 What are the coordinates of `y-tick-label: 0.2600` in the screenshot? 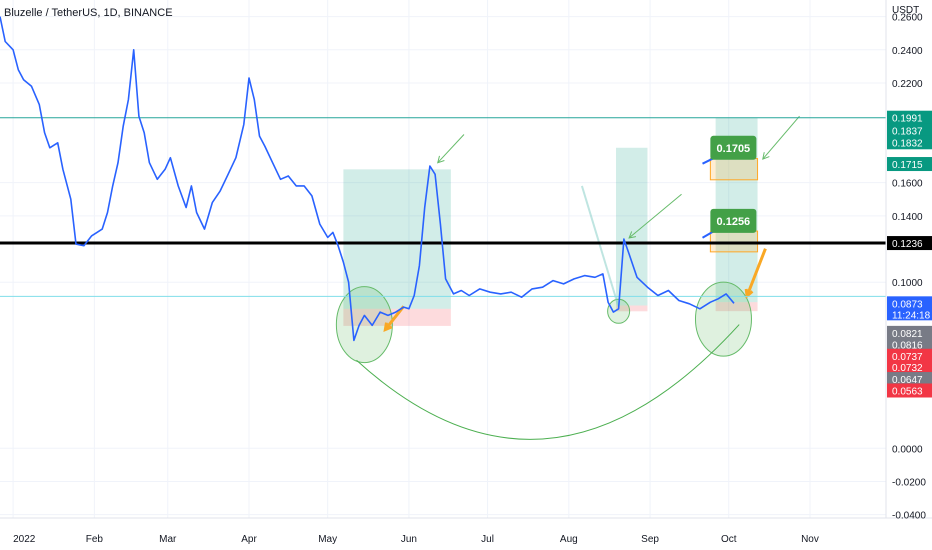 It's located at (907, 18).